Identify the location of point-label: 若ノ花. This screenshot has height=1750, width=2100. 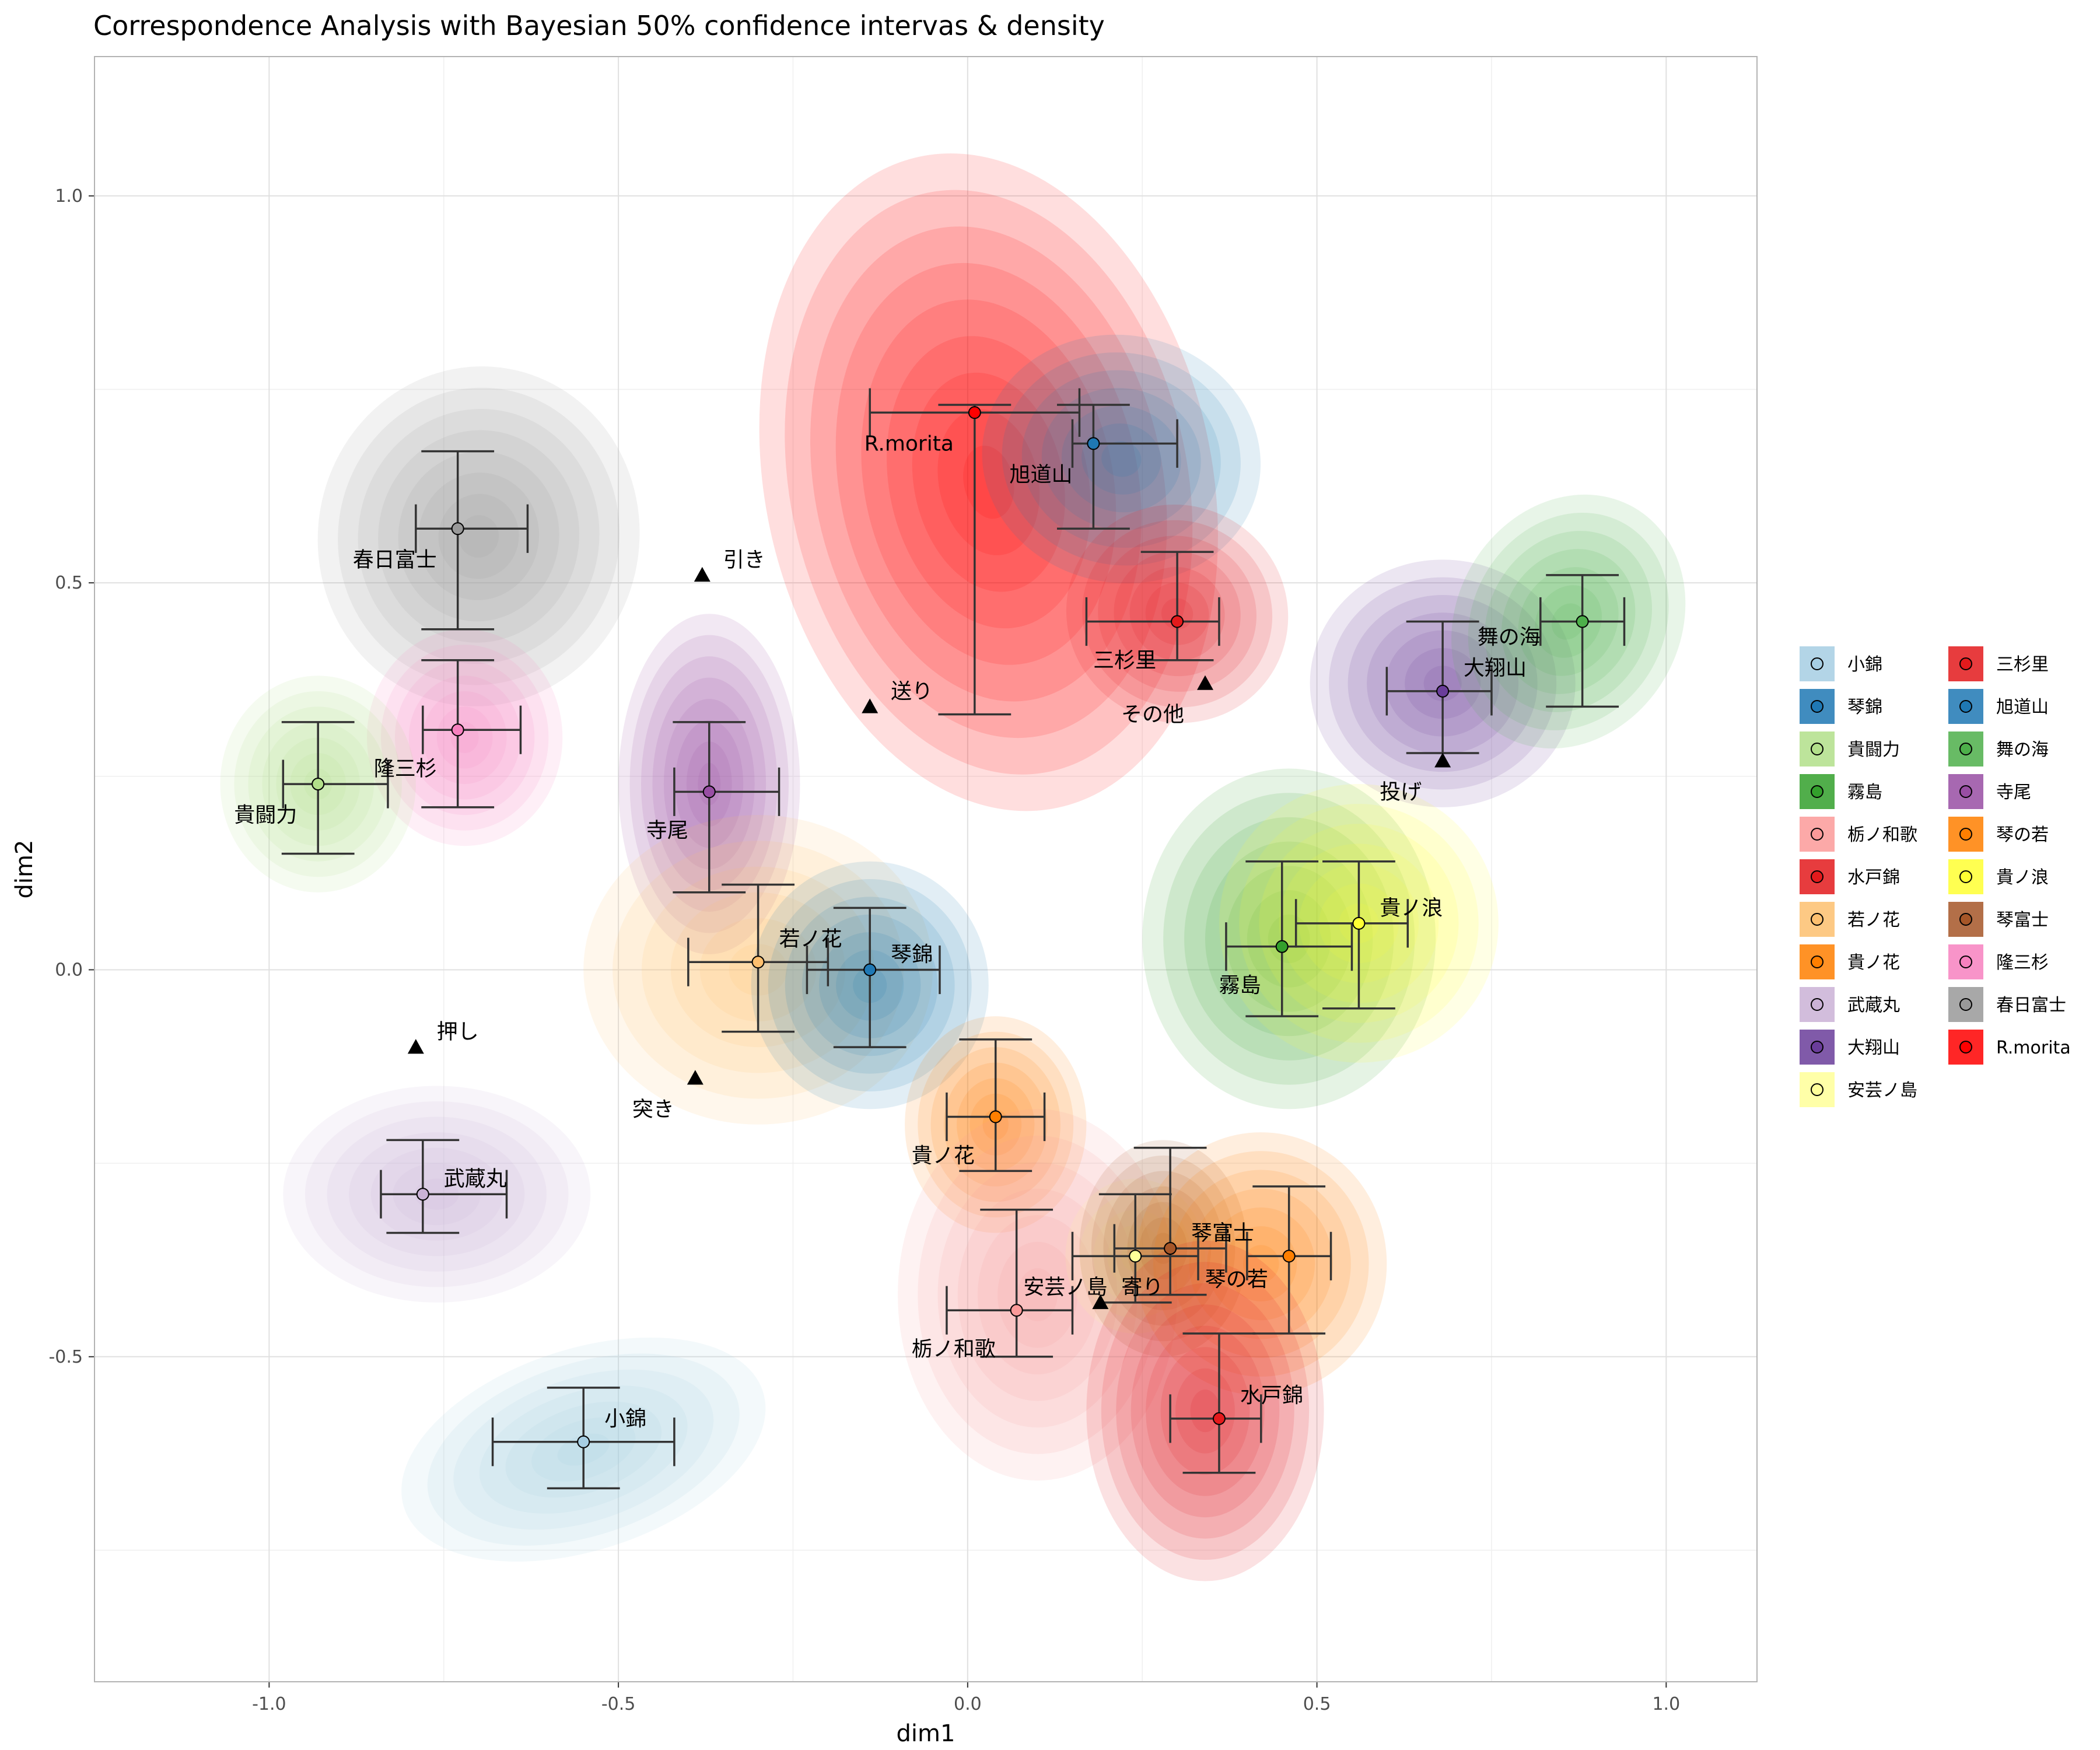
(810, 939).